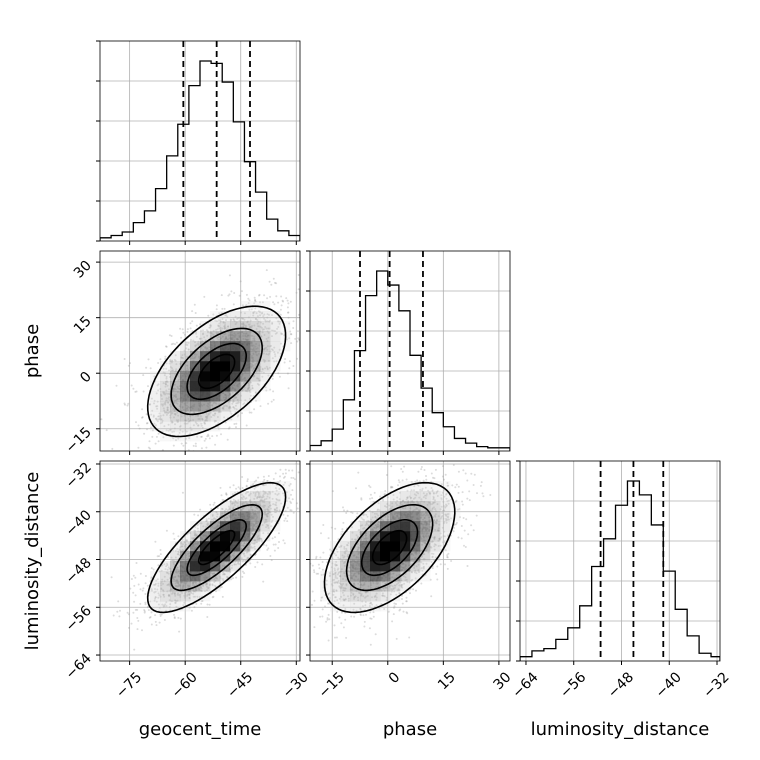 The width and height of the screenshot is (760, 760). Describe the element at coordinates (200, 729) in the screenshot. I see `x-axis-label-geocent_time: geocent_time` at that location.